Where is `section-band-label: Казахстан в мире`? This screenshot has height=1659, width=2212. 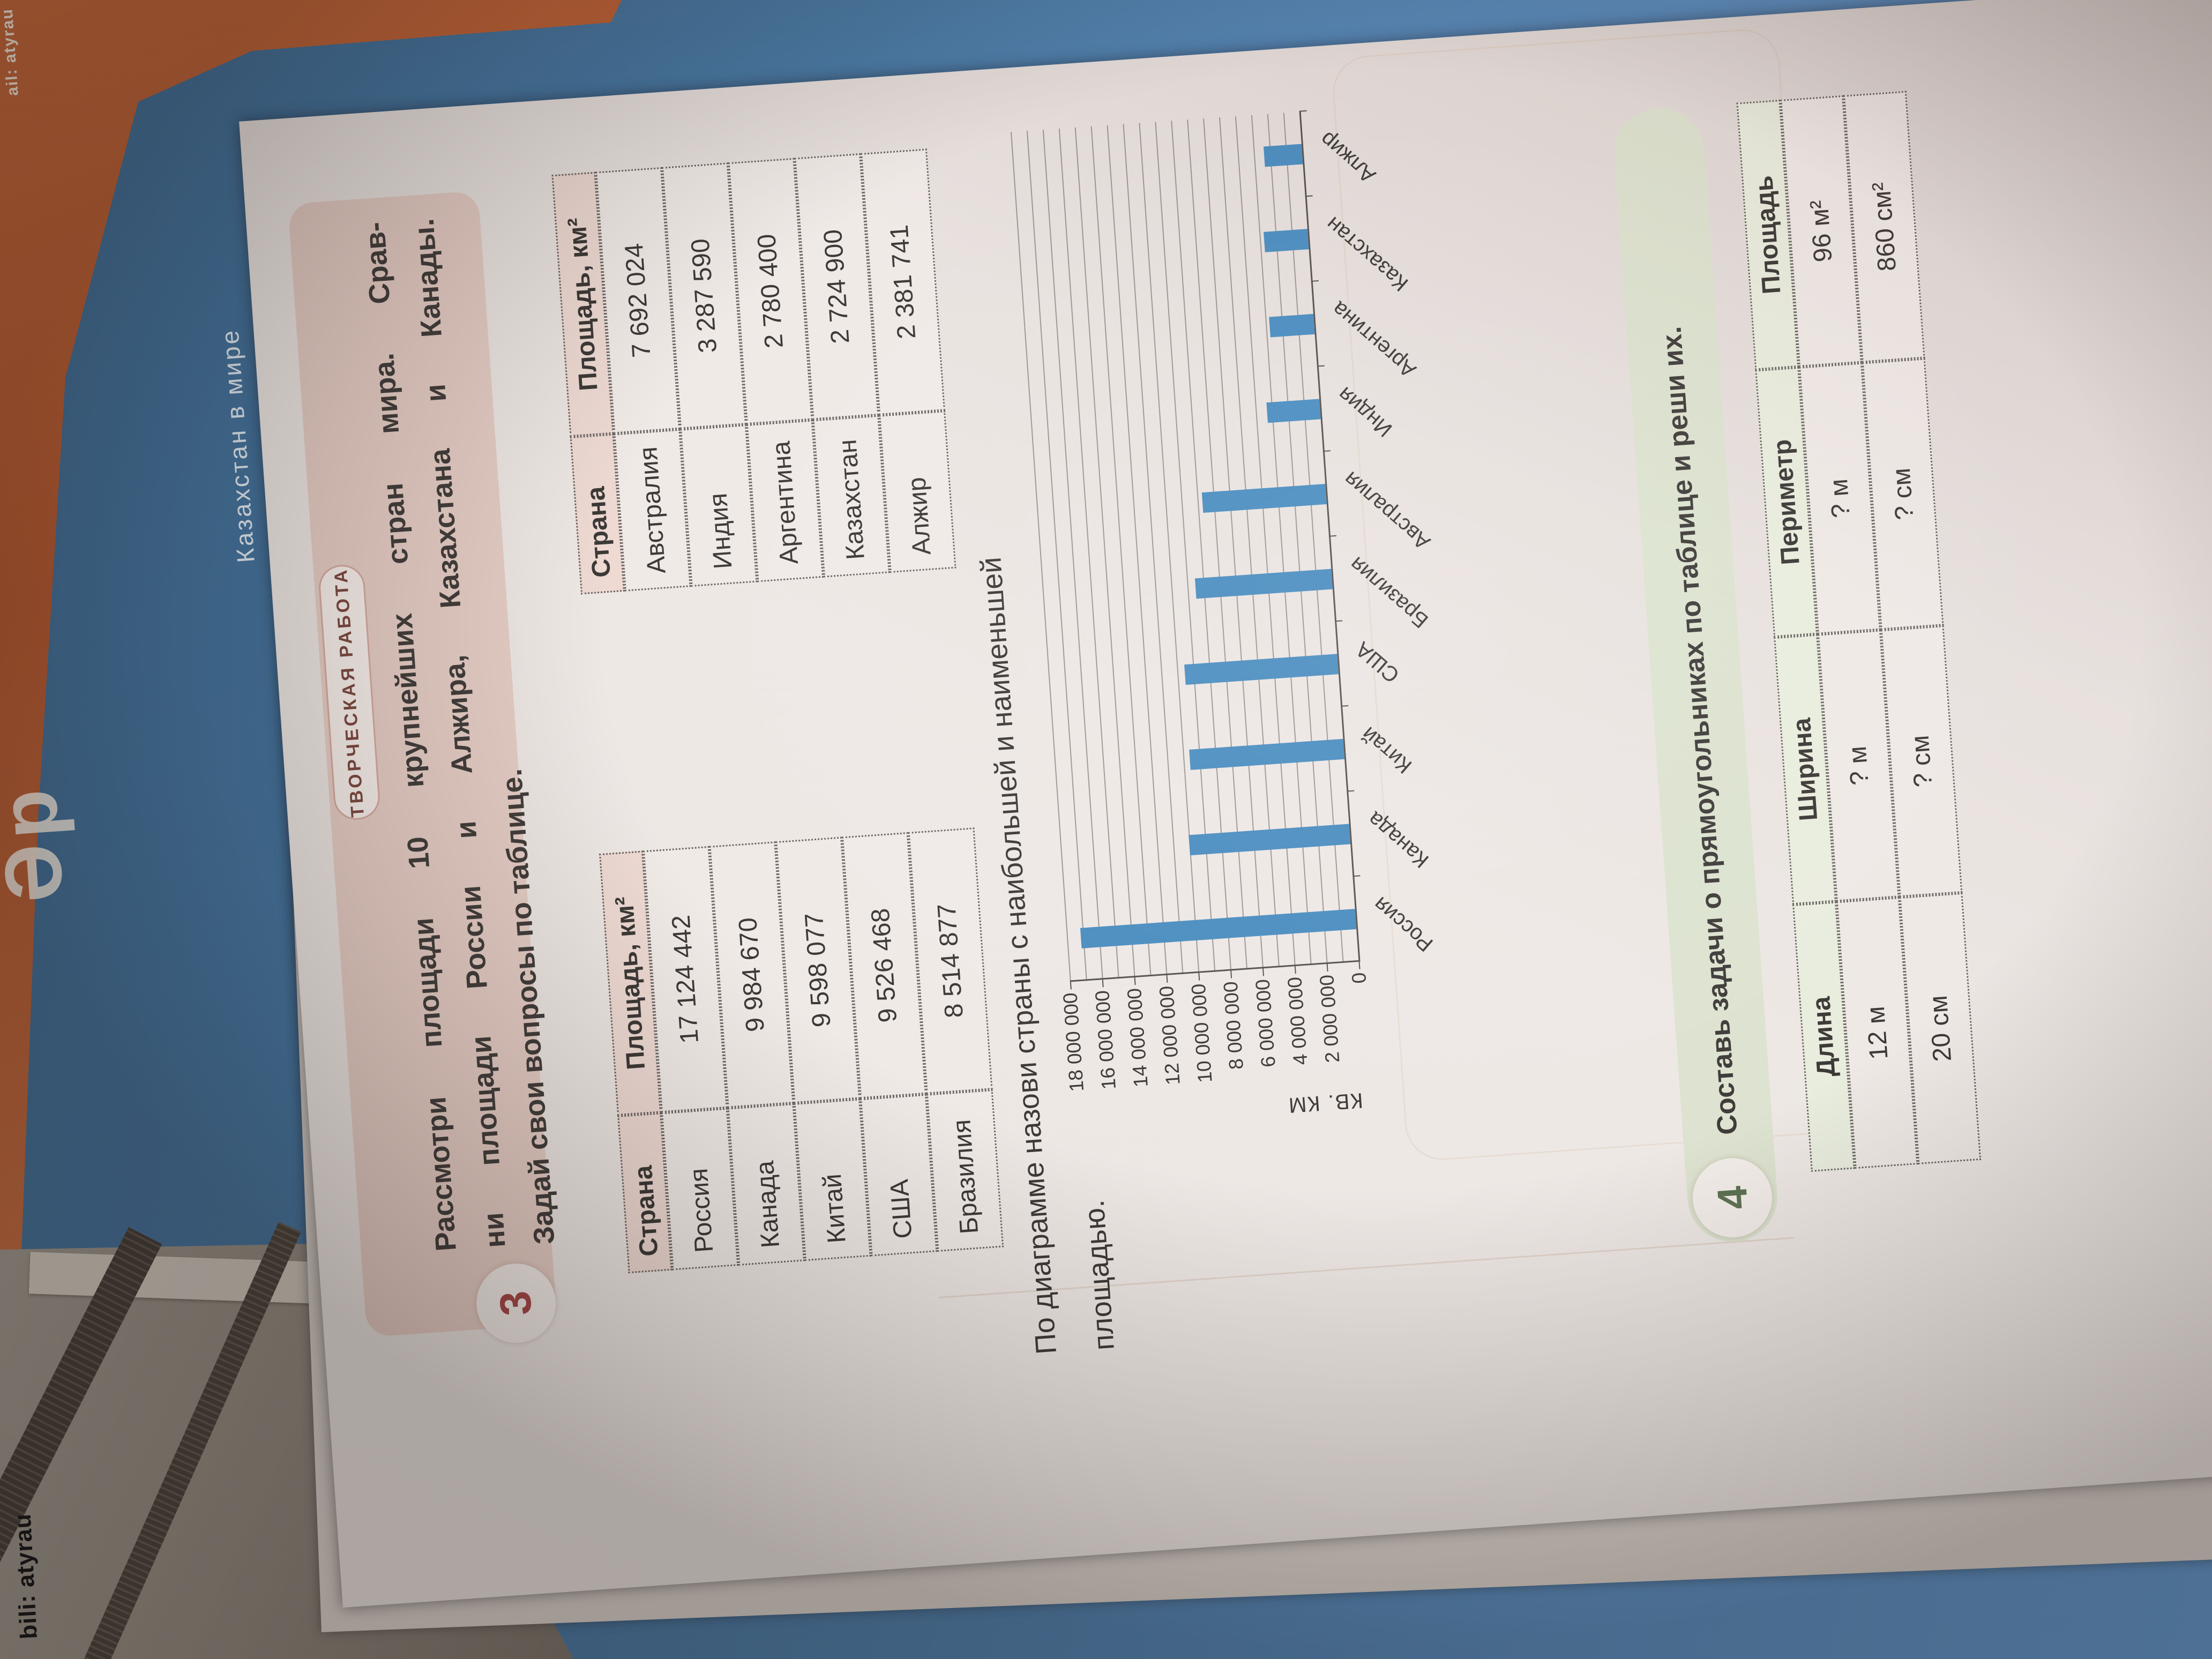
section-band-label: Казахстан в мире is located at coordinates (237, 445).